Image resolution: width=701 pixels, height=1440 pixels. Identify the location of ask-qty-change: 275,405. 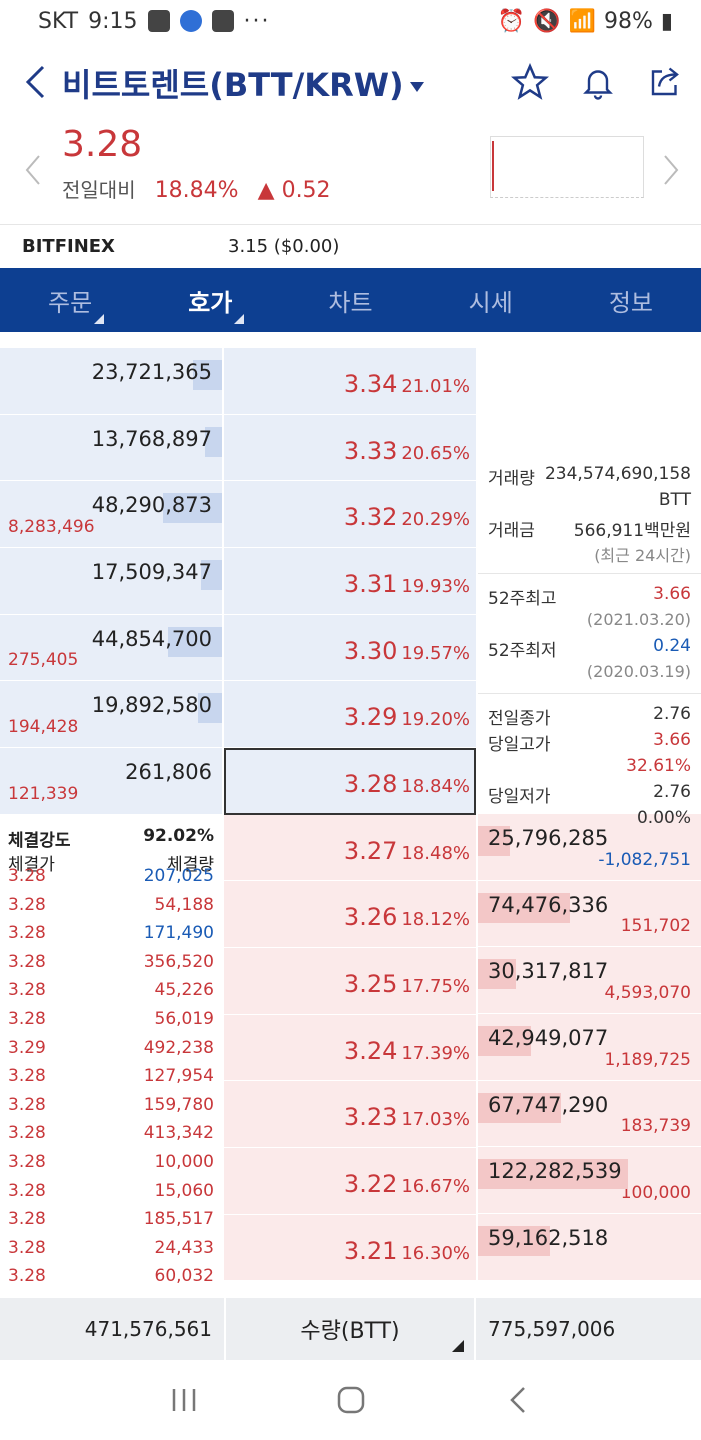
(43, 660).